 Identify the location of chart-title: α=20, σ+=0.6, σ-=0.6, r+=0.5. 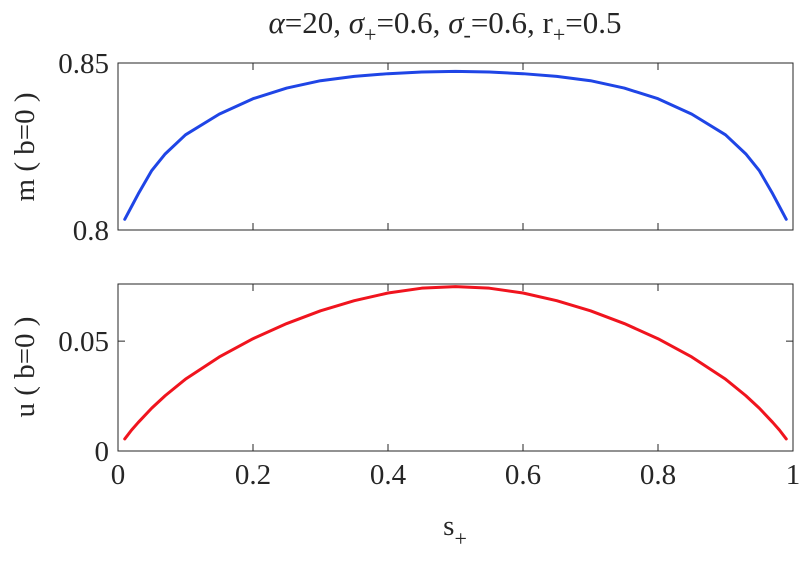
(444, 26).